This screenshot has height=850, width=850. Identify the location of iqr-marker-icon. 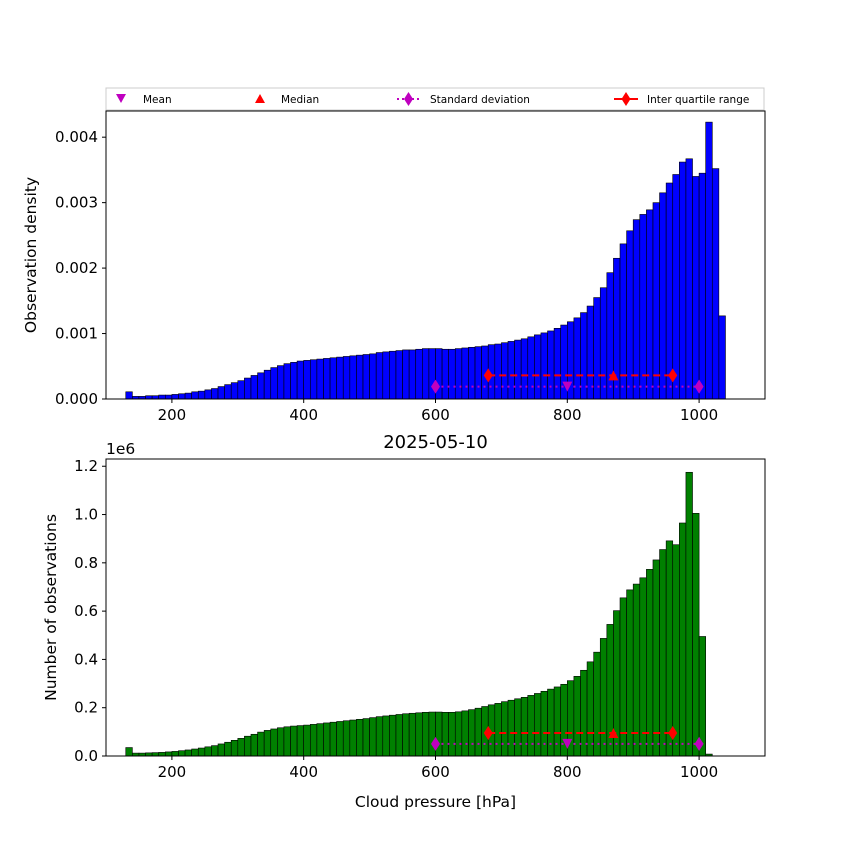
(626, 99).